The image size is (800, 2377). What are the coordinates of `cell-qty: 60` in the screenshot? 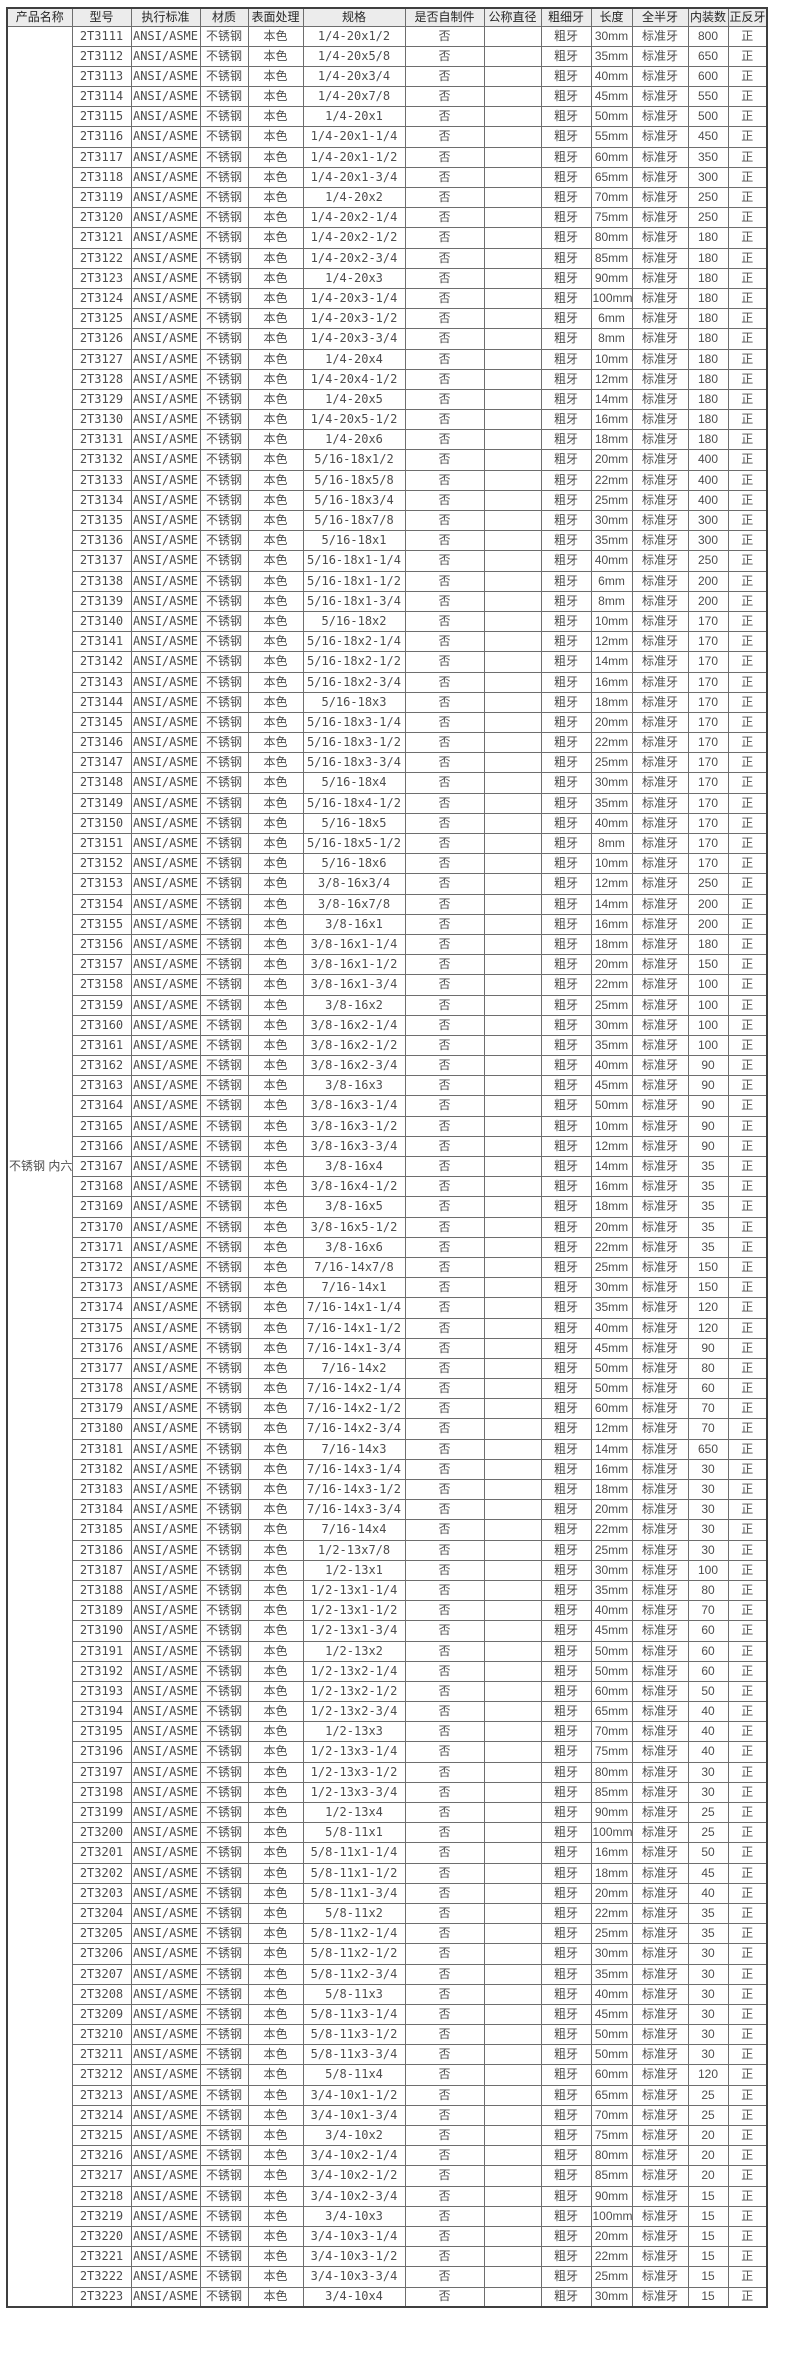 It's located at (708, 1389).